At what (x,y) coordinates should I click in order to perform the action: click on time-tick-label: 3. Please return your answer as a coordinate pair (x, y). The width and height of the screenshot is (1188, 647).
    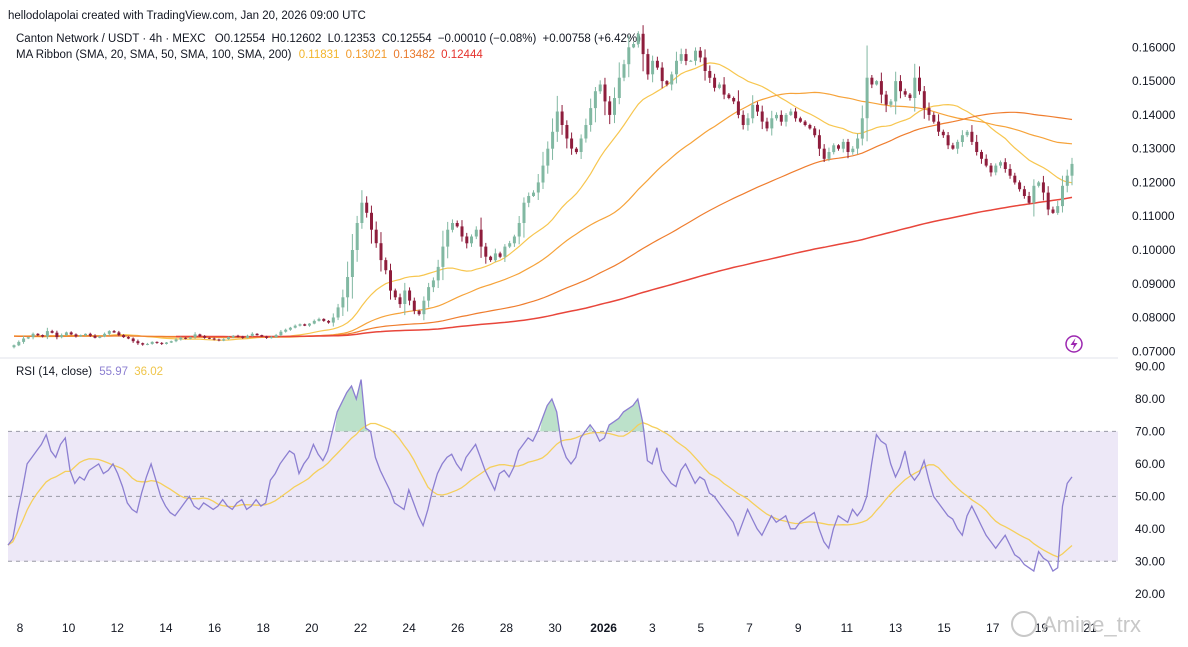
    Looking at the image, I should click on (652, 628).